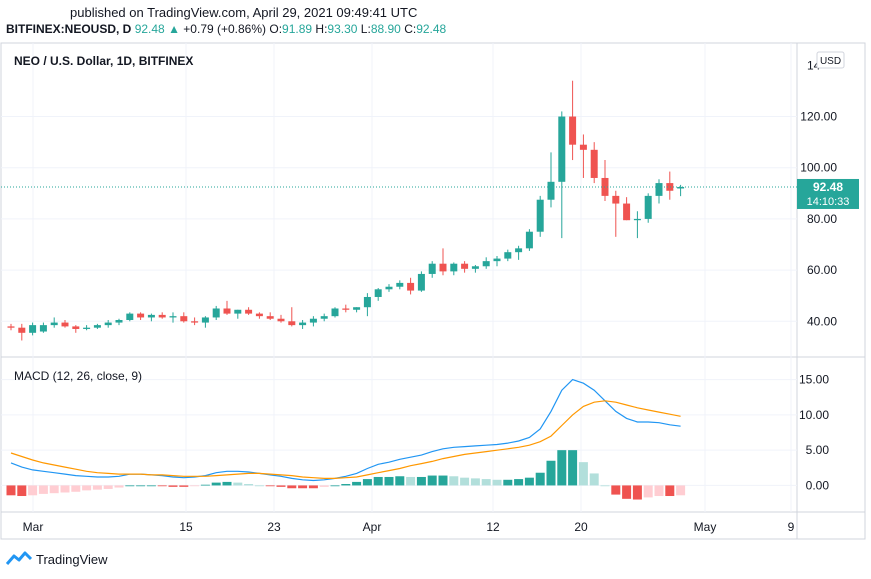 This screenshot has width=871, height=579. What do you see at coordinates (274, 527) in the screenshot?
I see `time-tick-label: 23` at bounding box center [274, 527].